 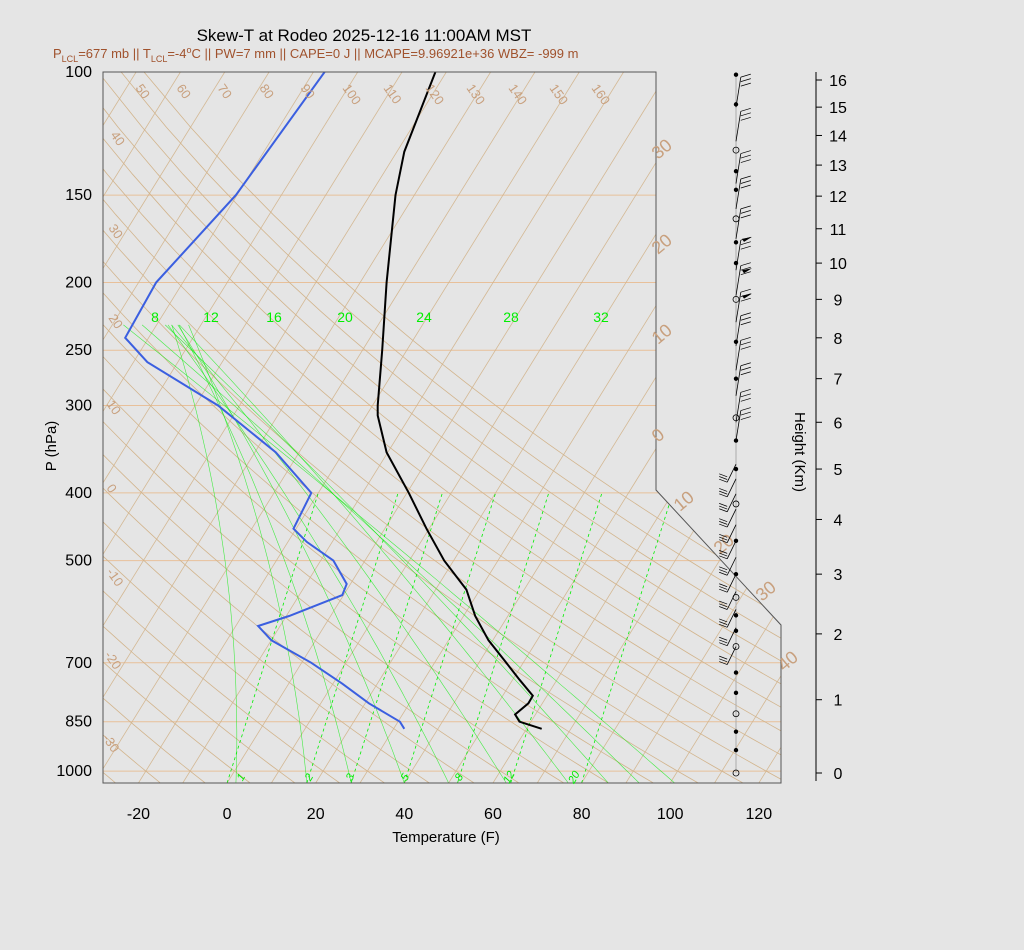 I want to click on isotherm-top-label: 150, so click(x=559, y=94).